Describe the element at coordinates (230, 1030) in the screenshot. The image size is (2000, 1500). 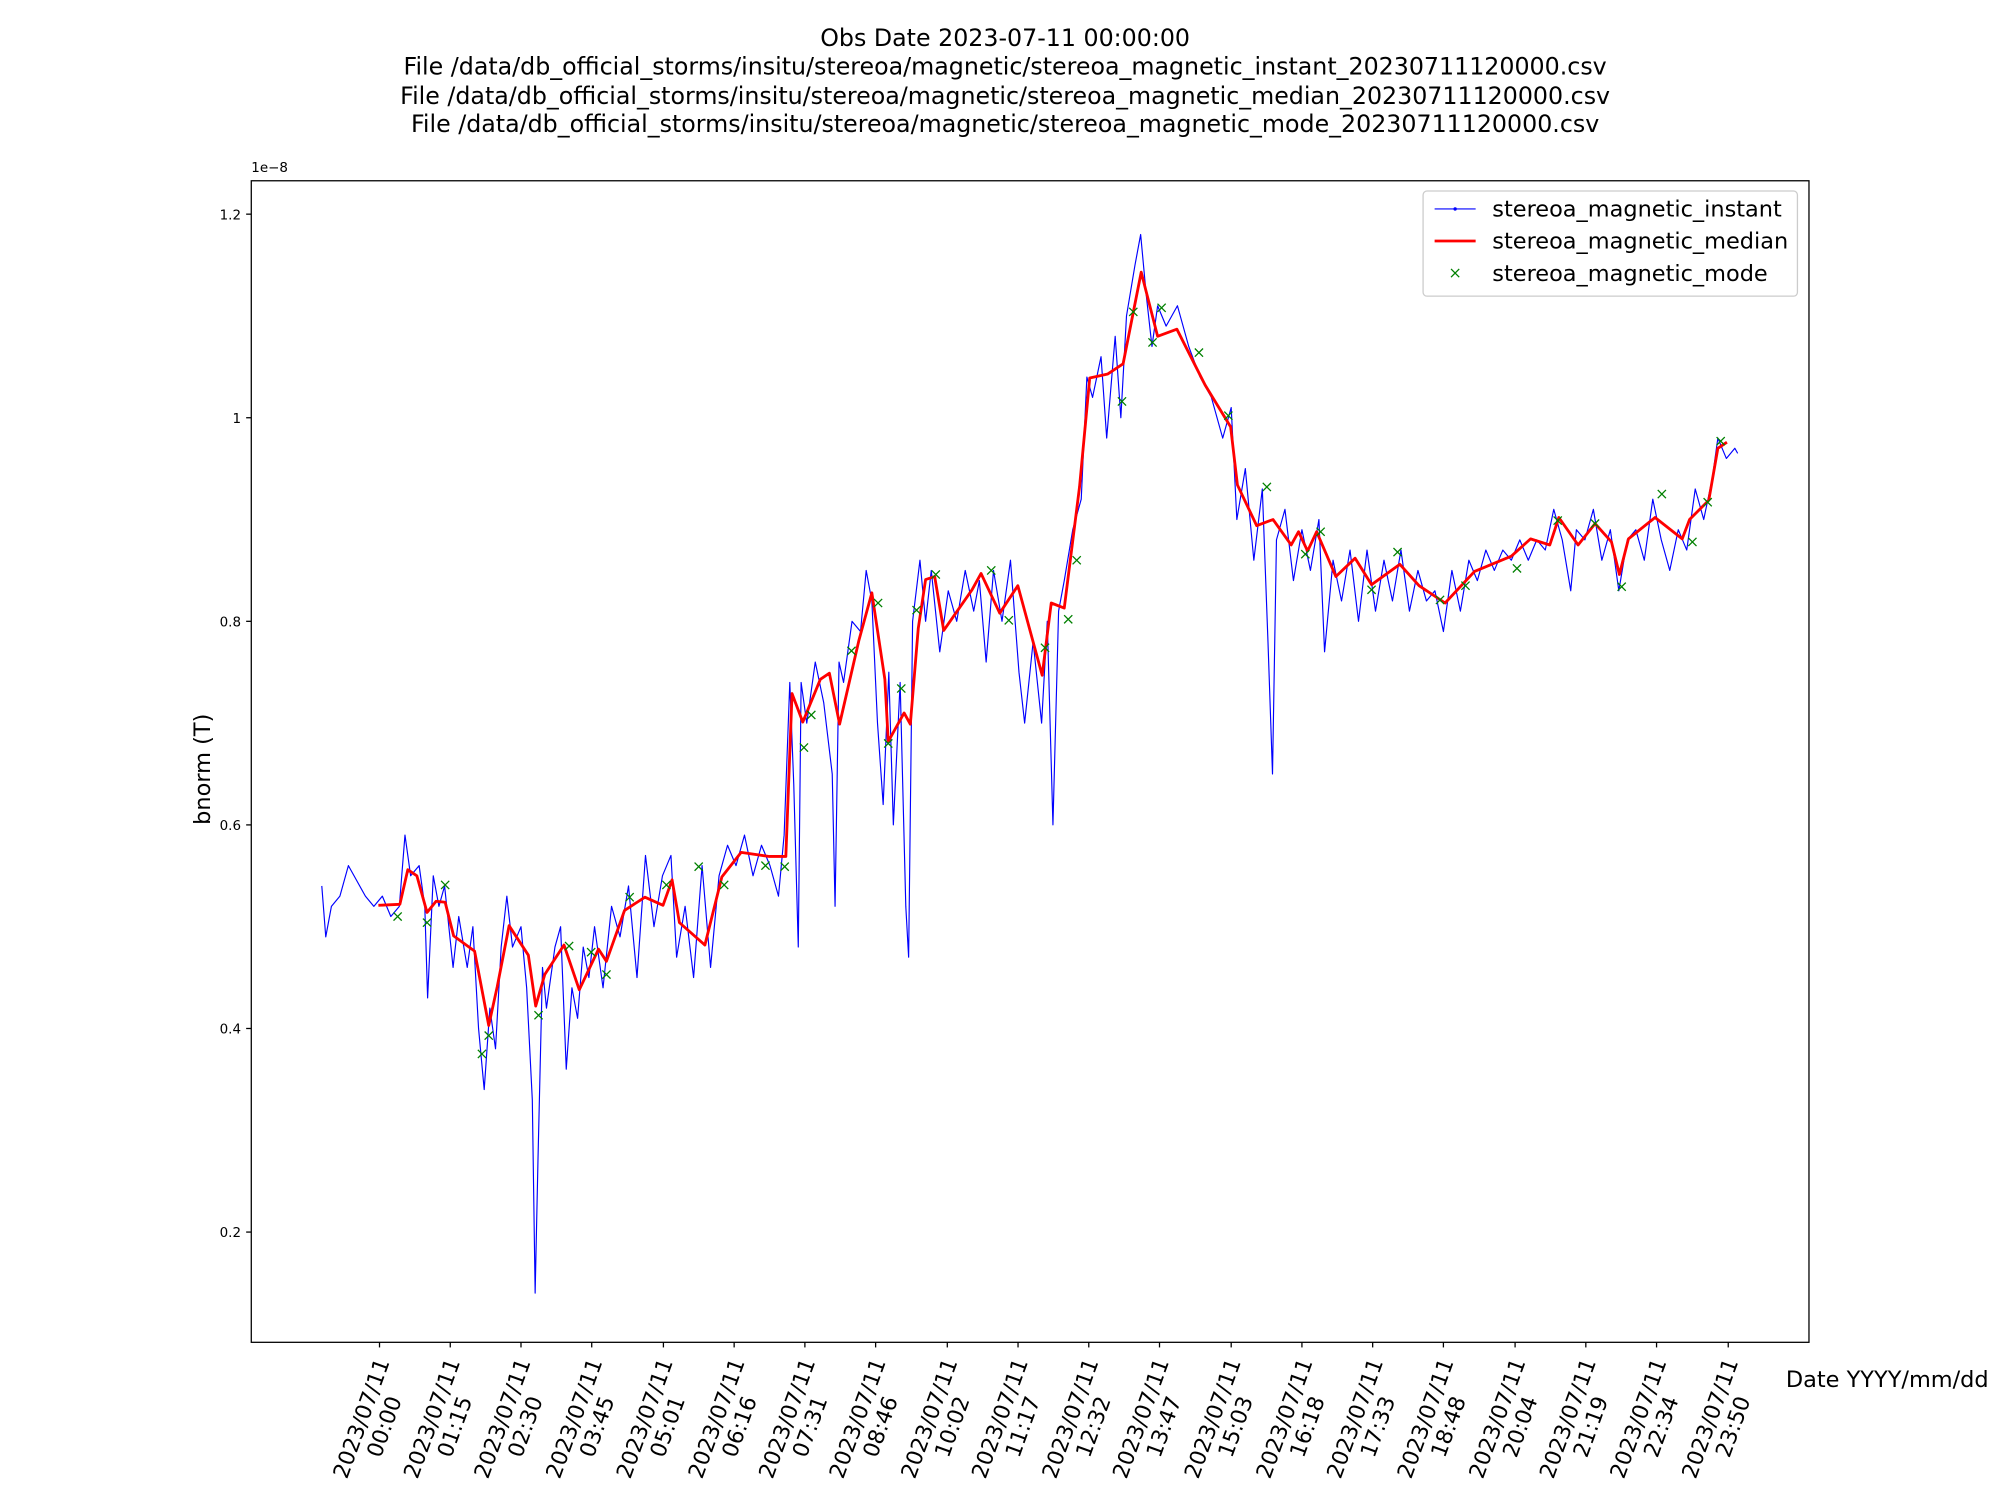
I see `y-tick-label: 0.4` at that location.